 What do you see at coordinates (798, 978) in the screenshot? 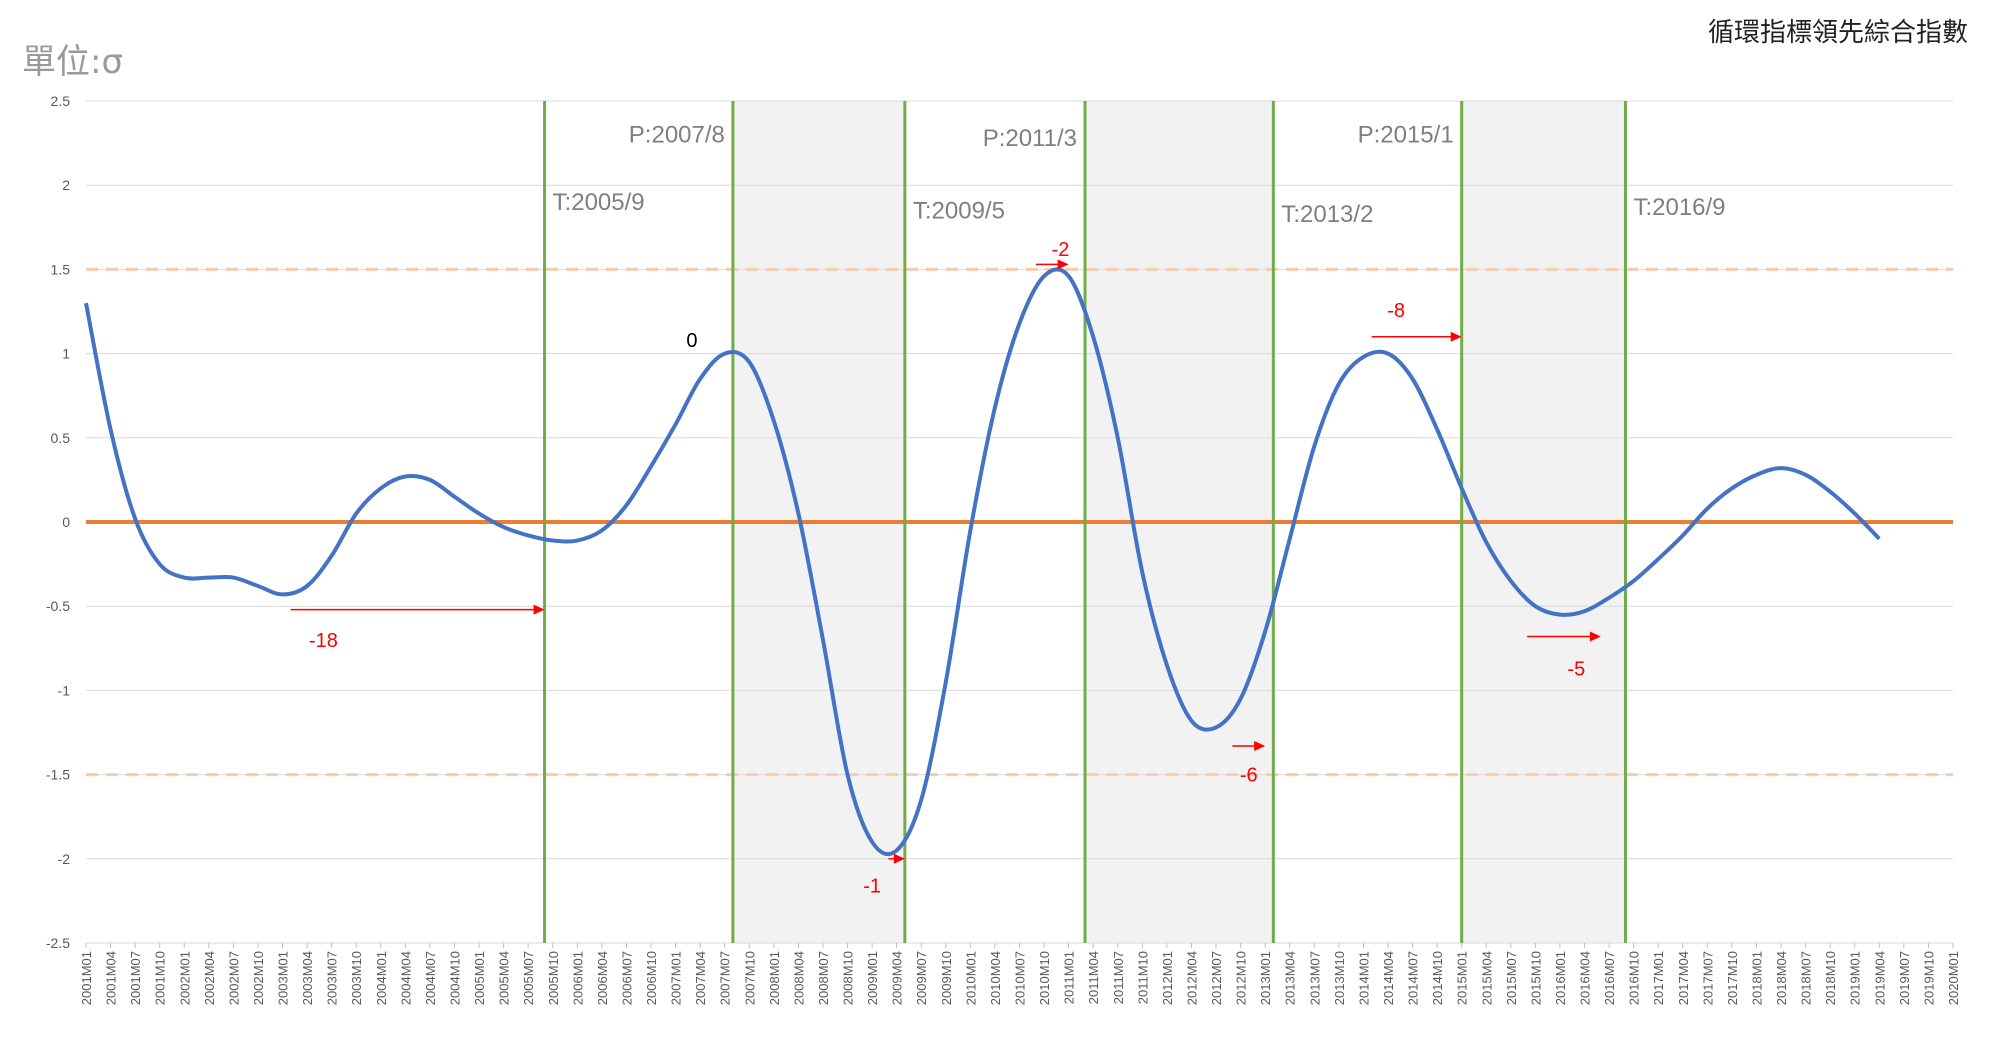
I see `x-tick-label: 2008M04` at bounding box center [798, 978].